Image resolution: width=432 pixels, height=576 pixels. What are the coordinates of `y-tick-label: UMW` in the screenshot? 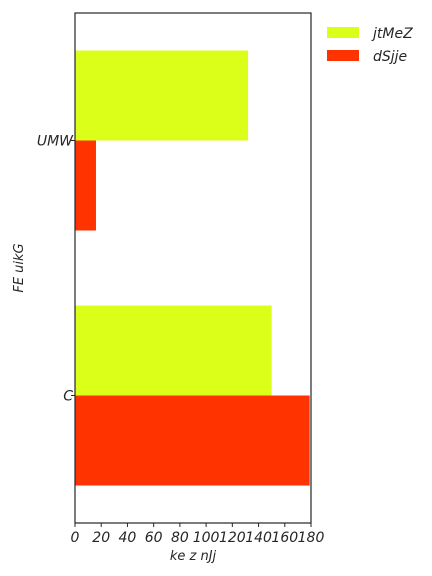 It's located at (55, 142).